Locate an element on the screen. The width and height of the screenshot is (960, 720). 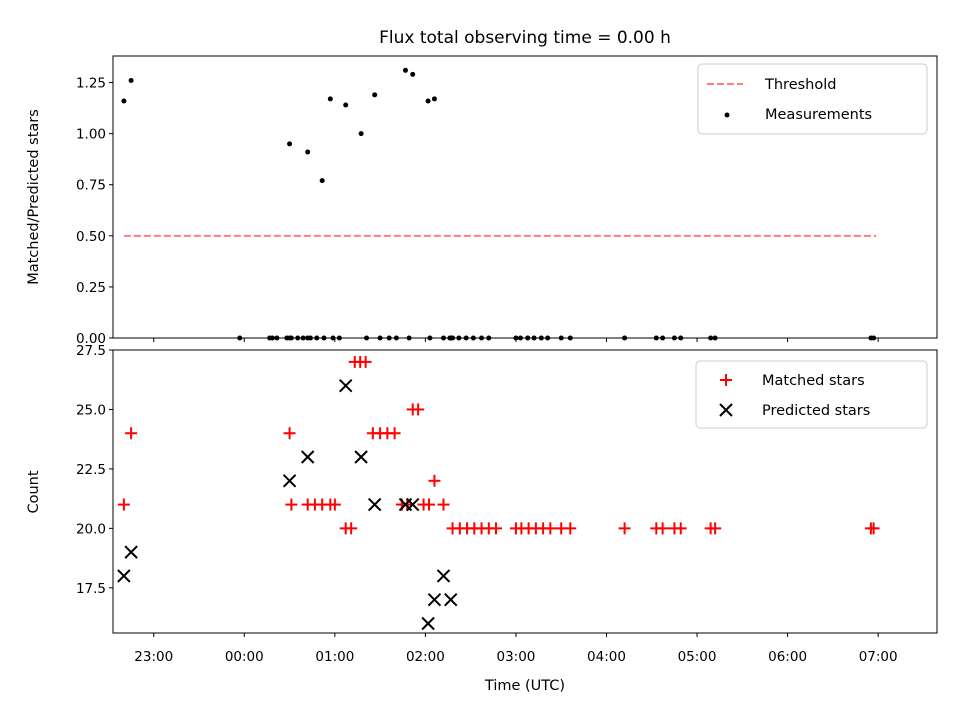
bottom-legend: Matched stars Predicted stars is located at coordinates (811, 394).